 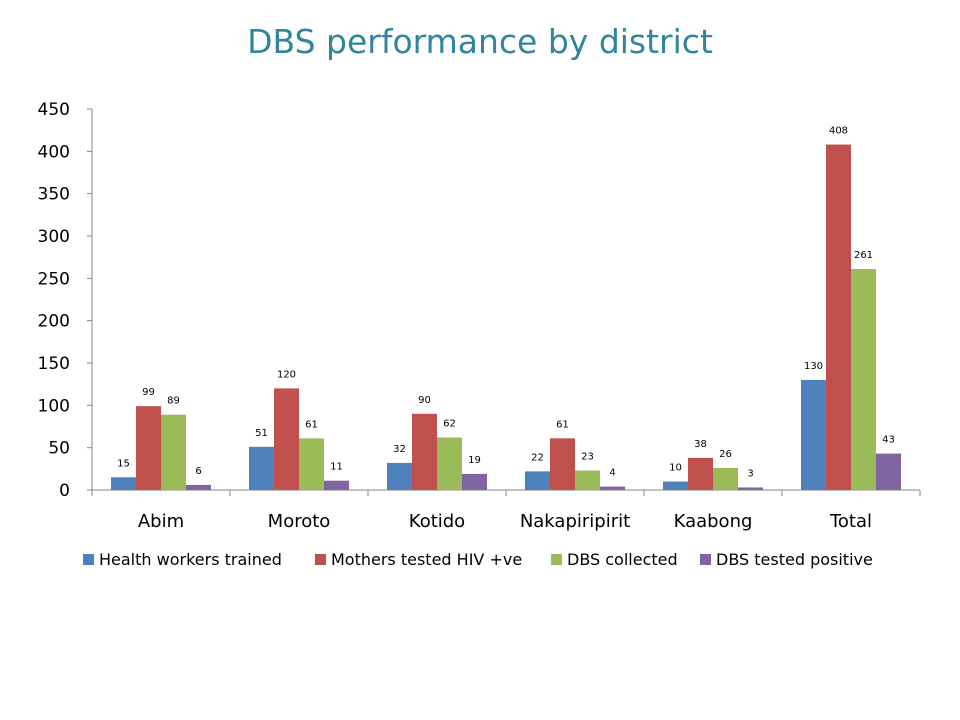 I want to click on data-label: 32, so click(x=399, y=449).